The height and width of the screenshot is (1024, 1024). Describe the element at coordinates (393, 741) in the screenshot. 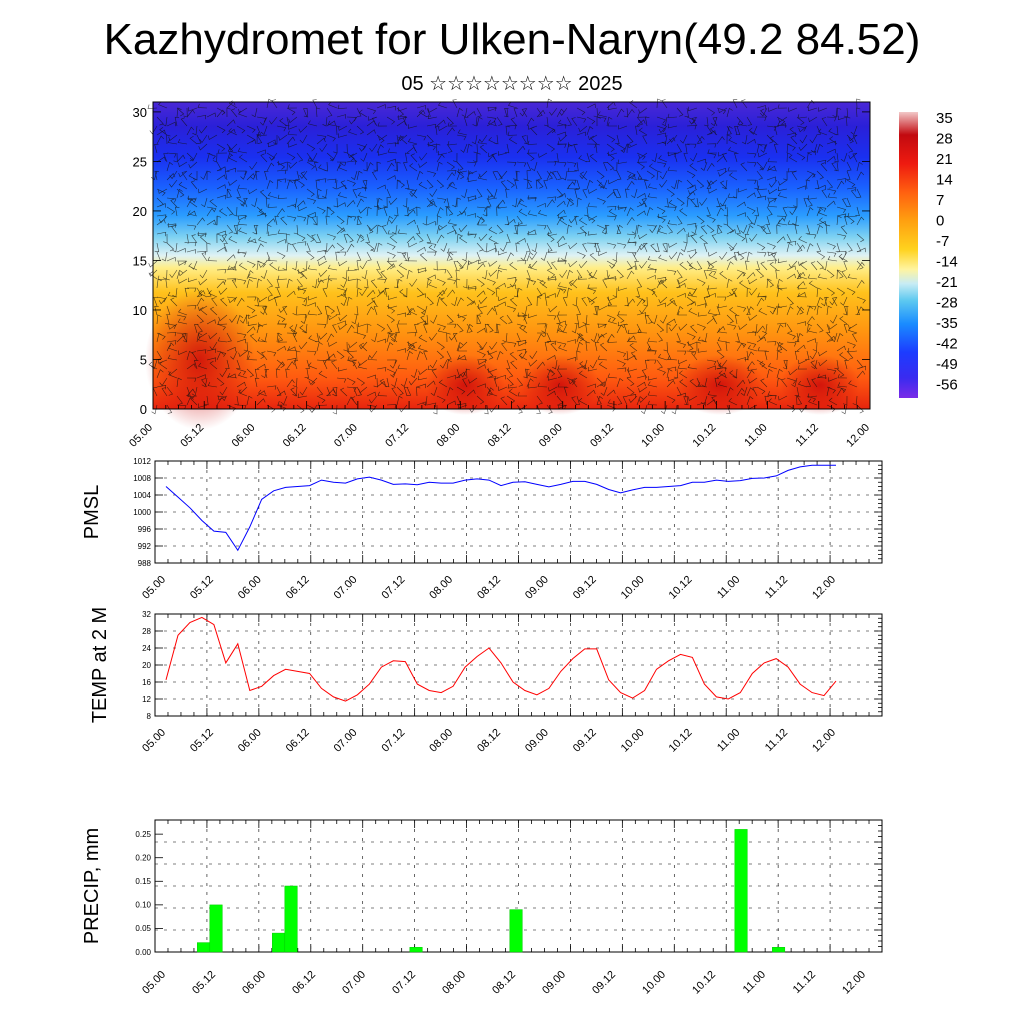

I see `temp-x-tick-label: 07.12` at that location.